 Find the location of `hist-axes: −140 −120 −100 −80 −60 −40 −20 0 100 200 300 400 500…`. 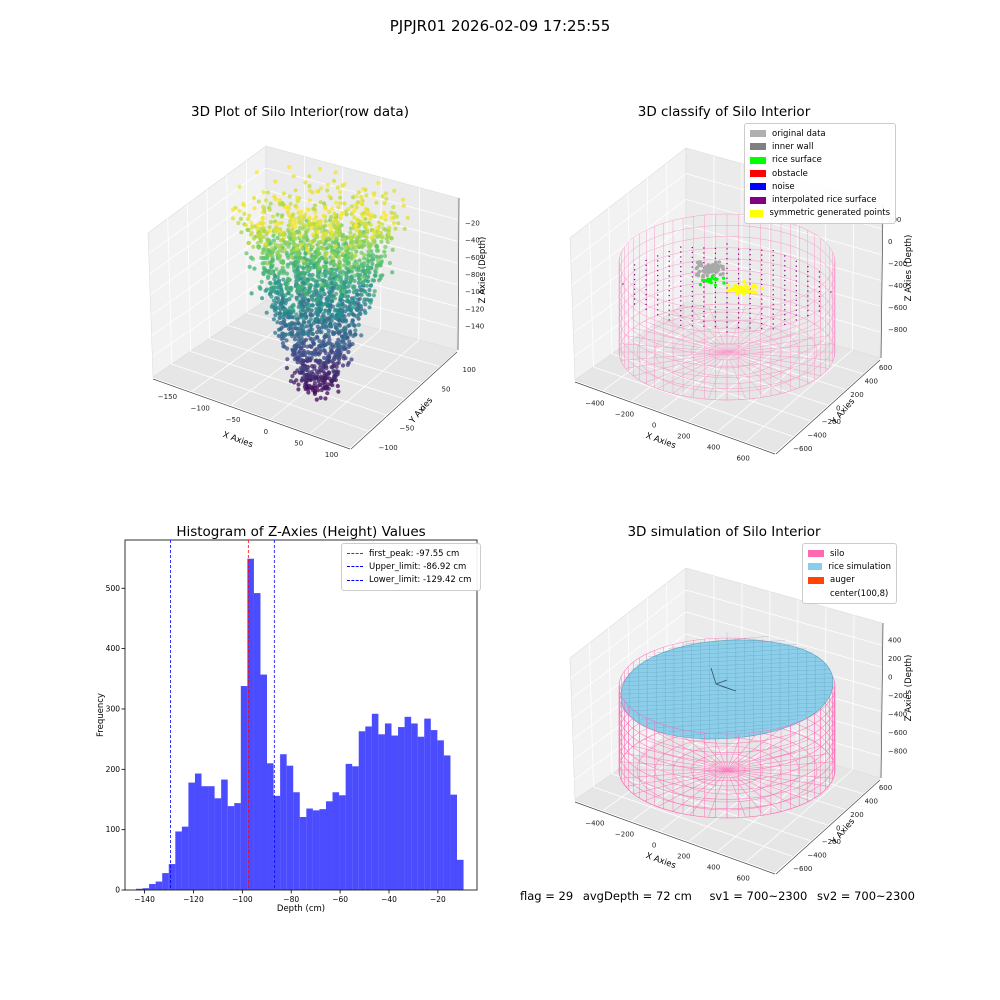

hist-axes: −140 −120 −100 −80 −60 −40 −20 0 100 200 300 400 500… is located at coordinates (287, 726).